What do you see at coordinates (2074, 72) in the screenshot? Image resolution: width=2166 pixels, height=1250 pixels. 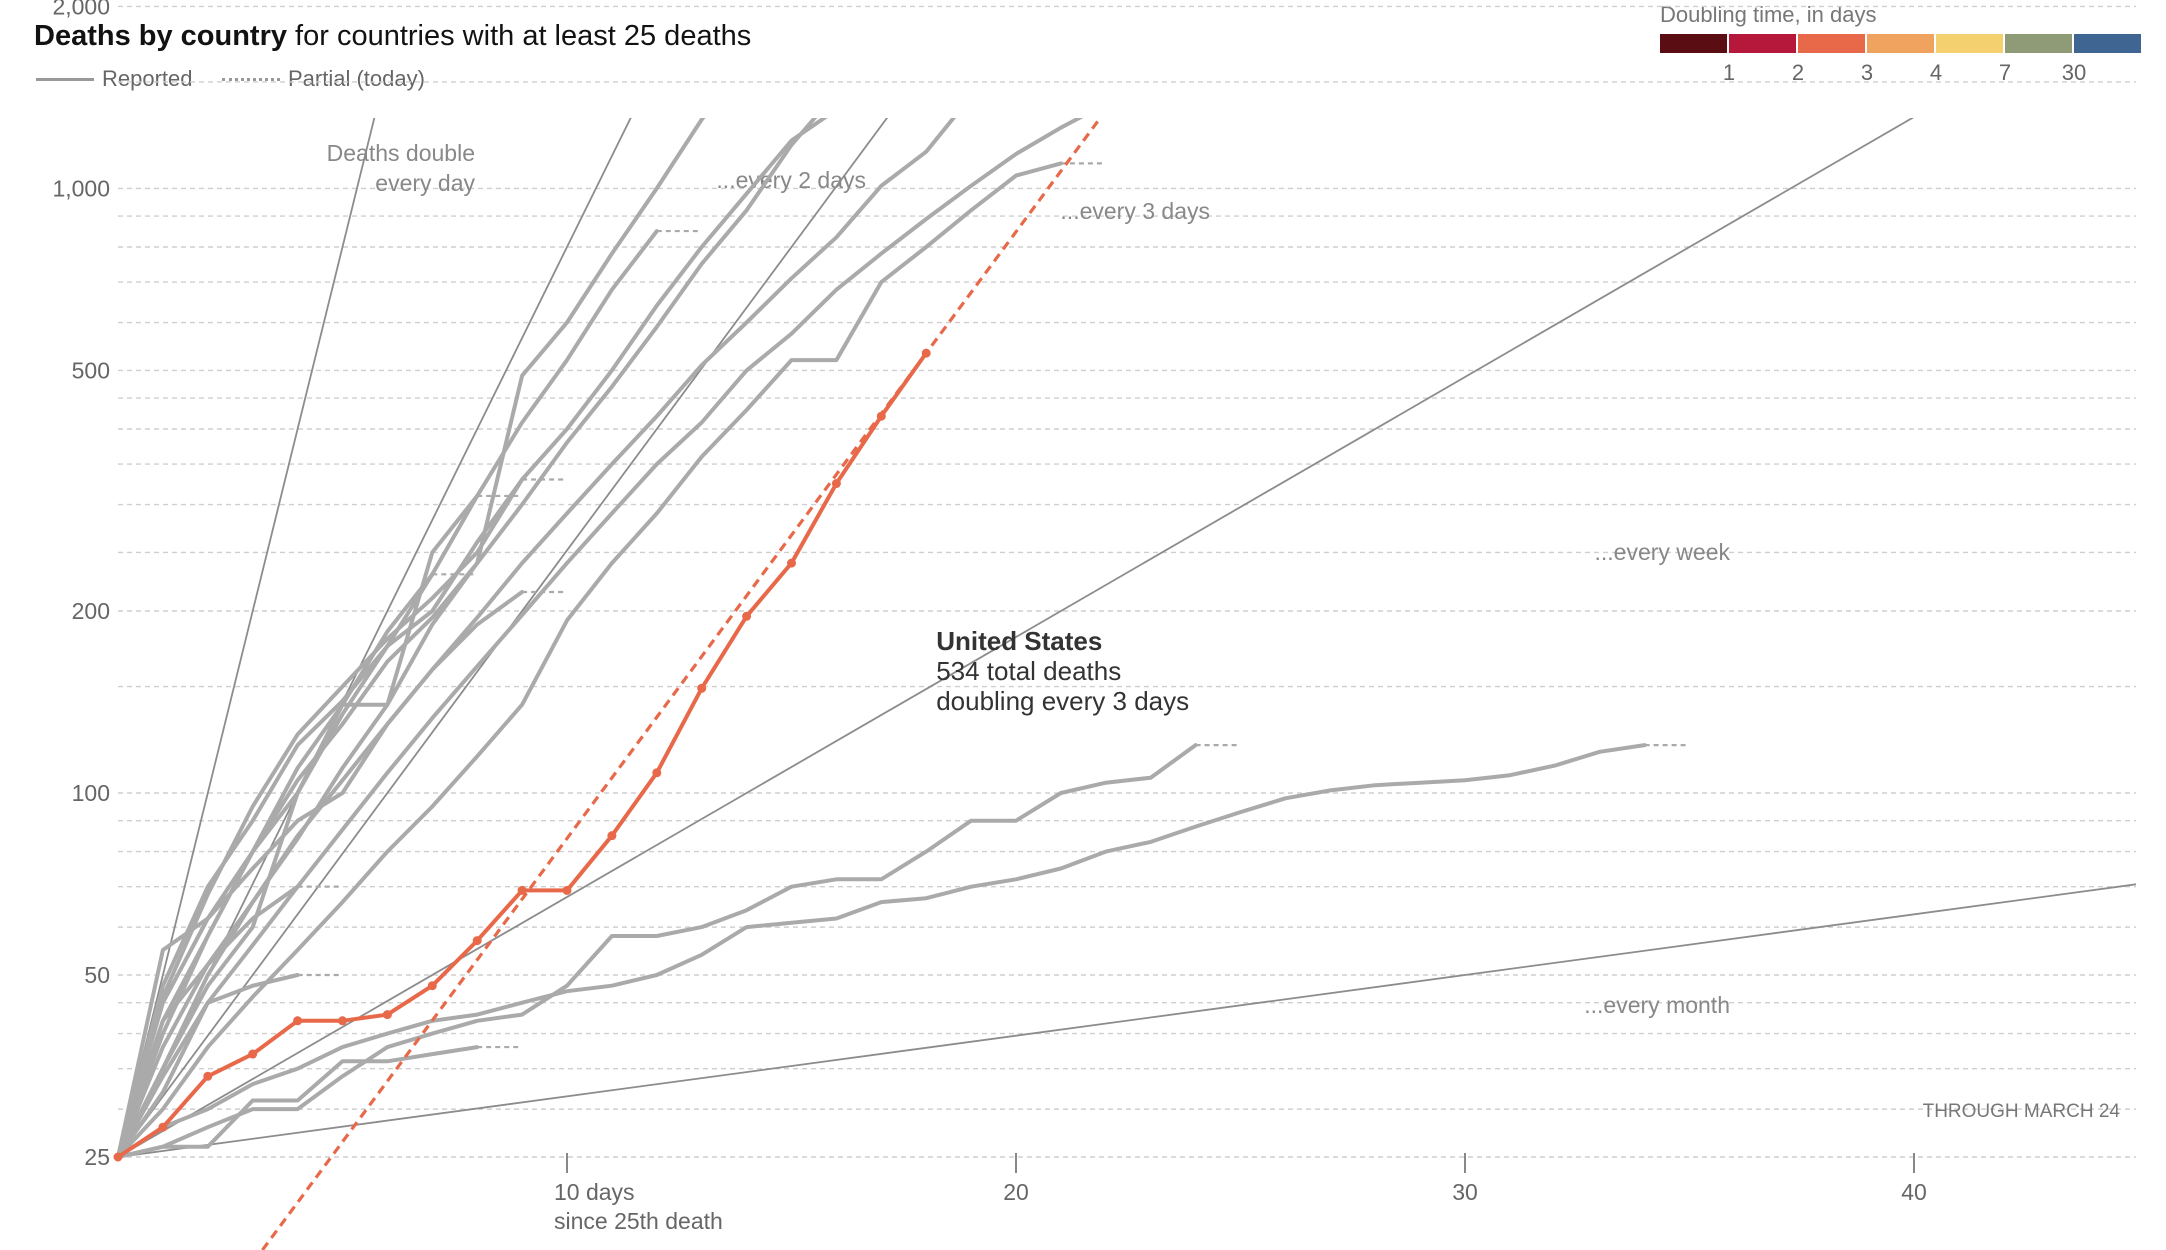 I see `scale-label-30: 30` at bounding box center [2074, 72].